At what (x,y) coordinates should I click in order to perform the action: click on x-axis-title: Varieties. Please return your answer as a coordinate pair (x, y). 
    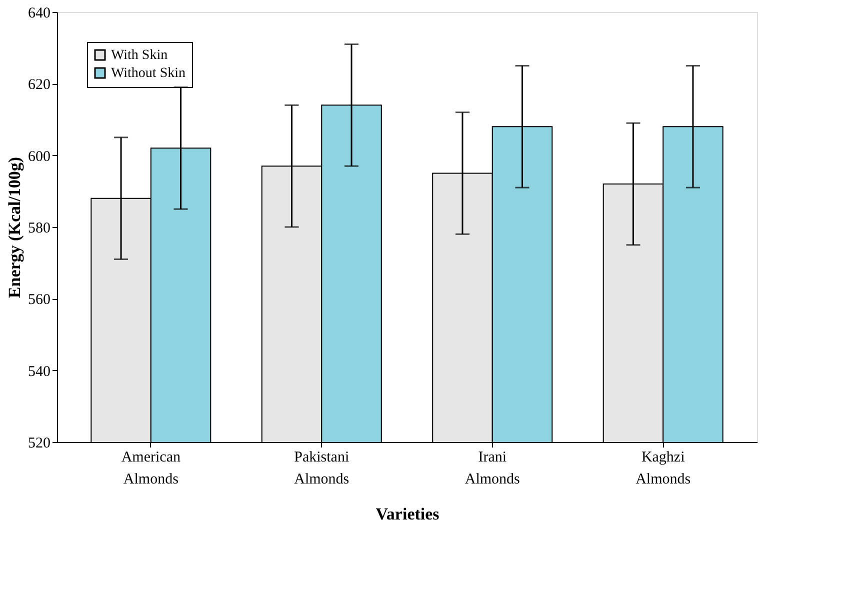
    Looking at the image, I should click on (408, 514).